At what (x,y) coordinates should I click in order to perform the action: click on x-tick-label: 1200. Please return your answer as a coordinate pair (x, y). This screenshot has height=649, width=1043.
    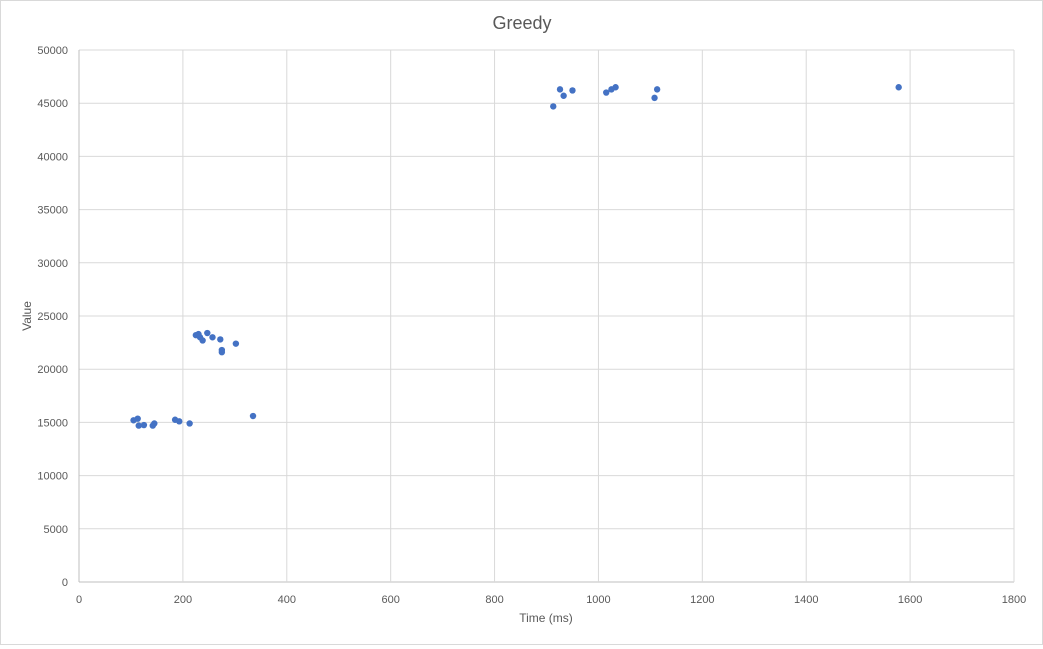
    Looking at the image, I should click on (702, 600).